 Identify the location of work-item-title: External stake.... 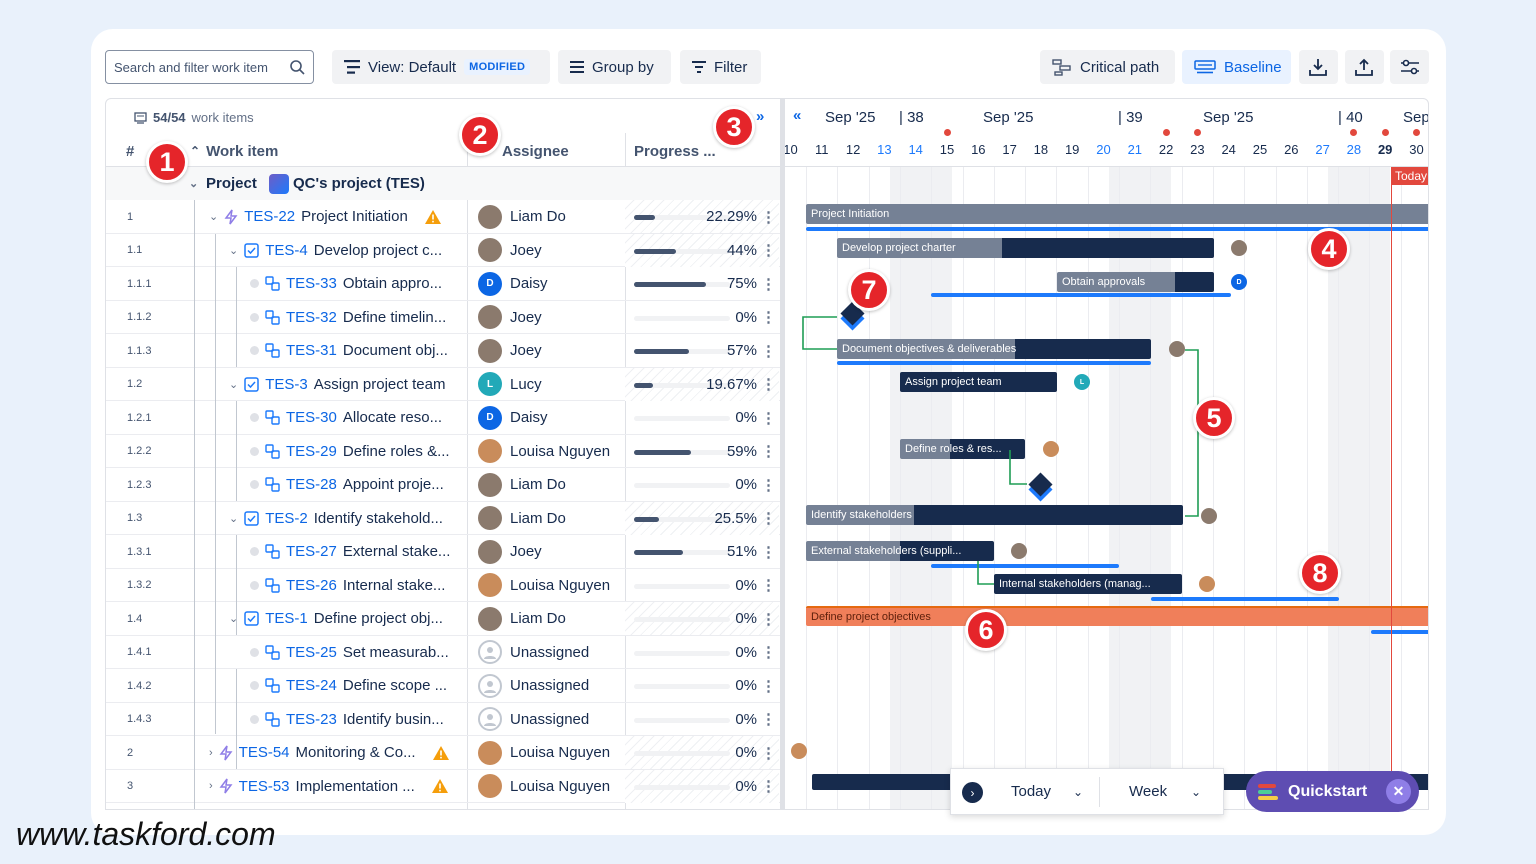
(396, 551).